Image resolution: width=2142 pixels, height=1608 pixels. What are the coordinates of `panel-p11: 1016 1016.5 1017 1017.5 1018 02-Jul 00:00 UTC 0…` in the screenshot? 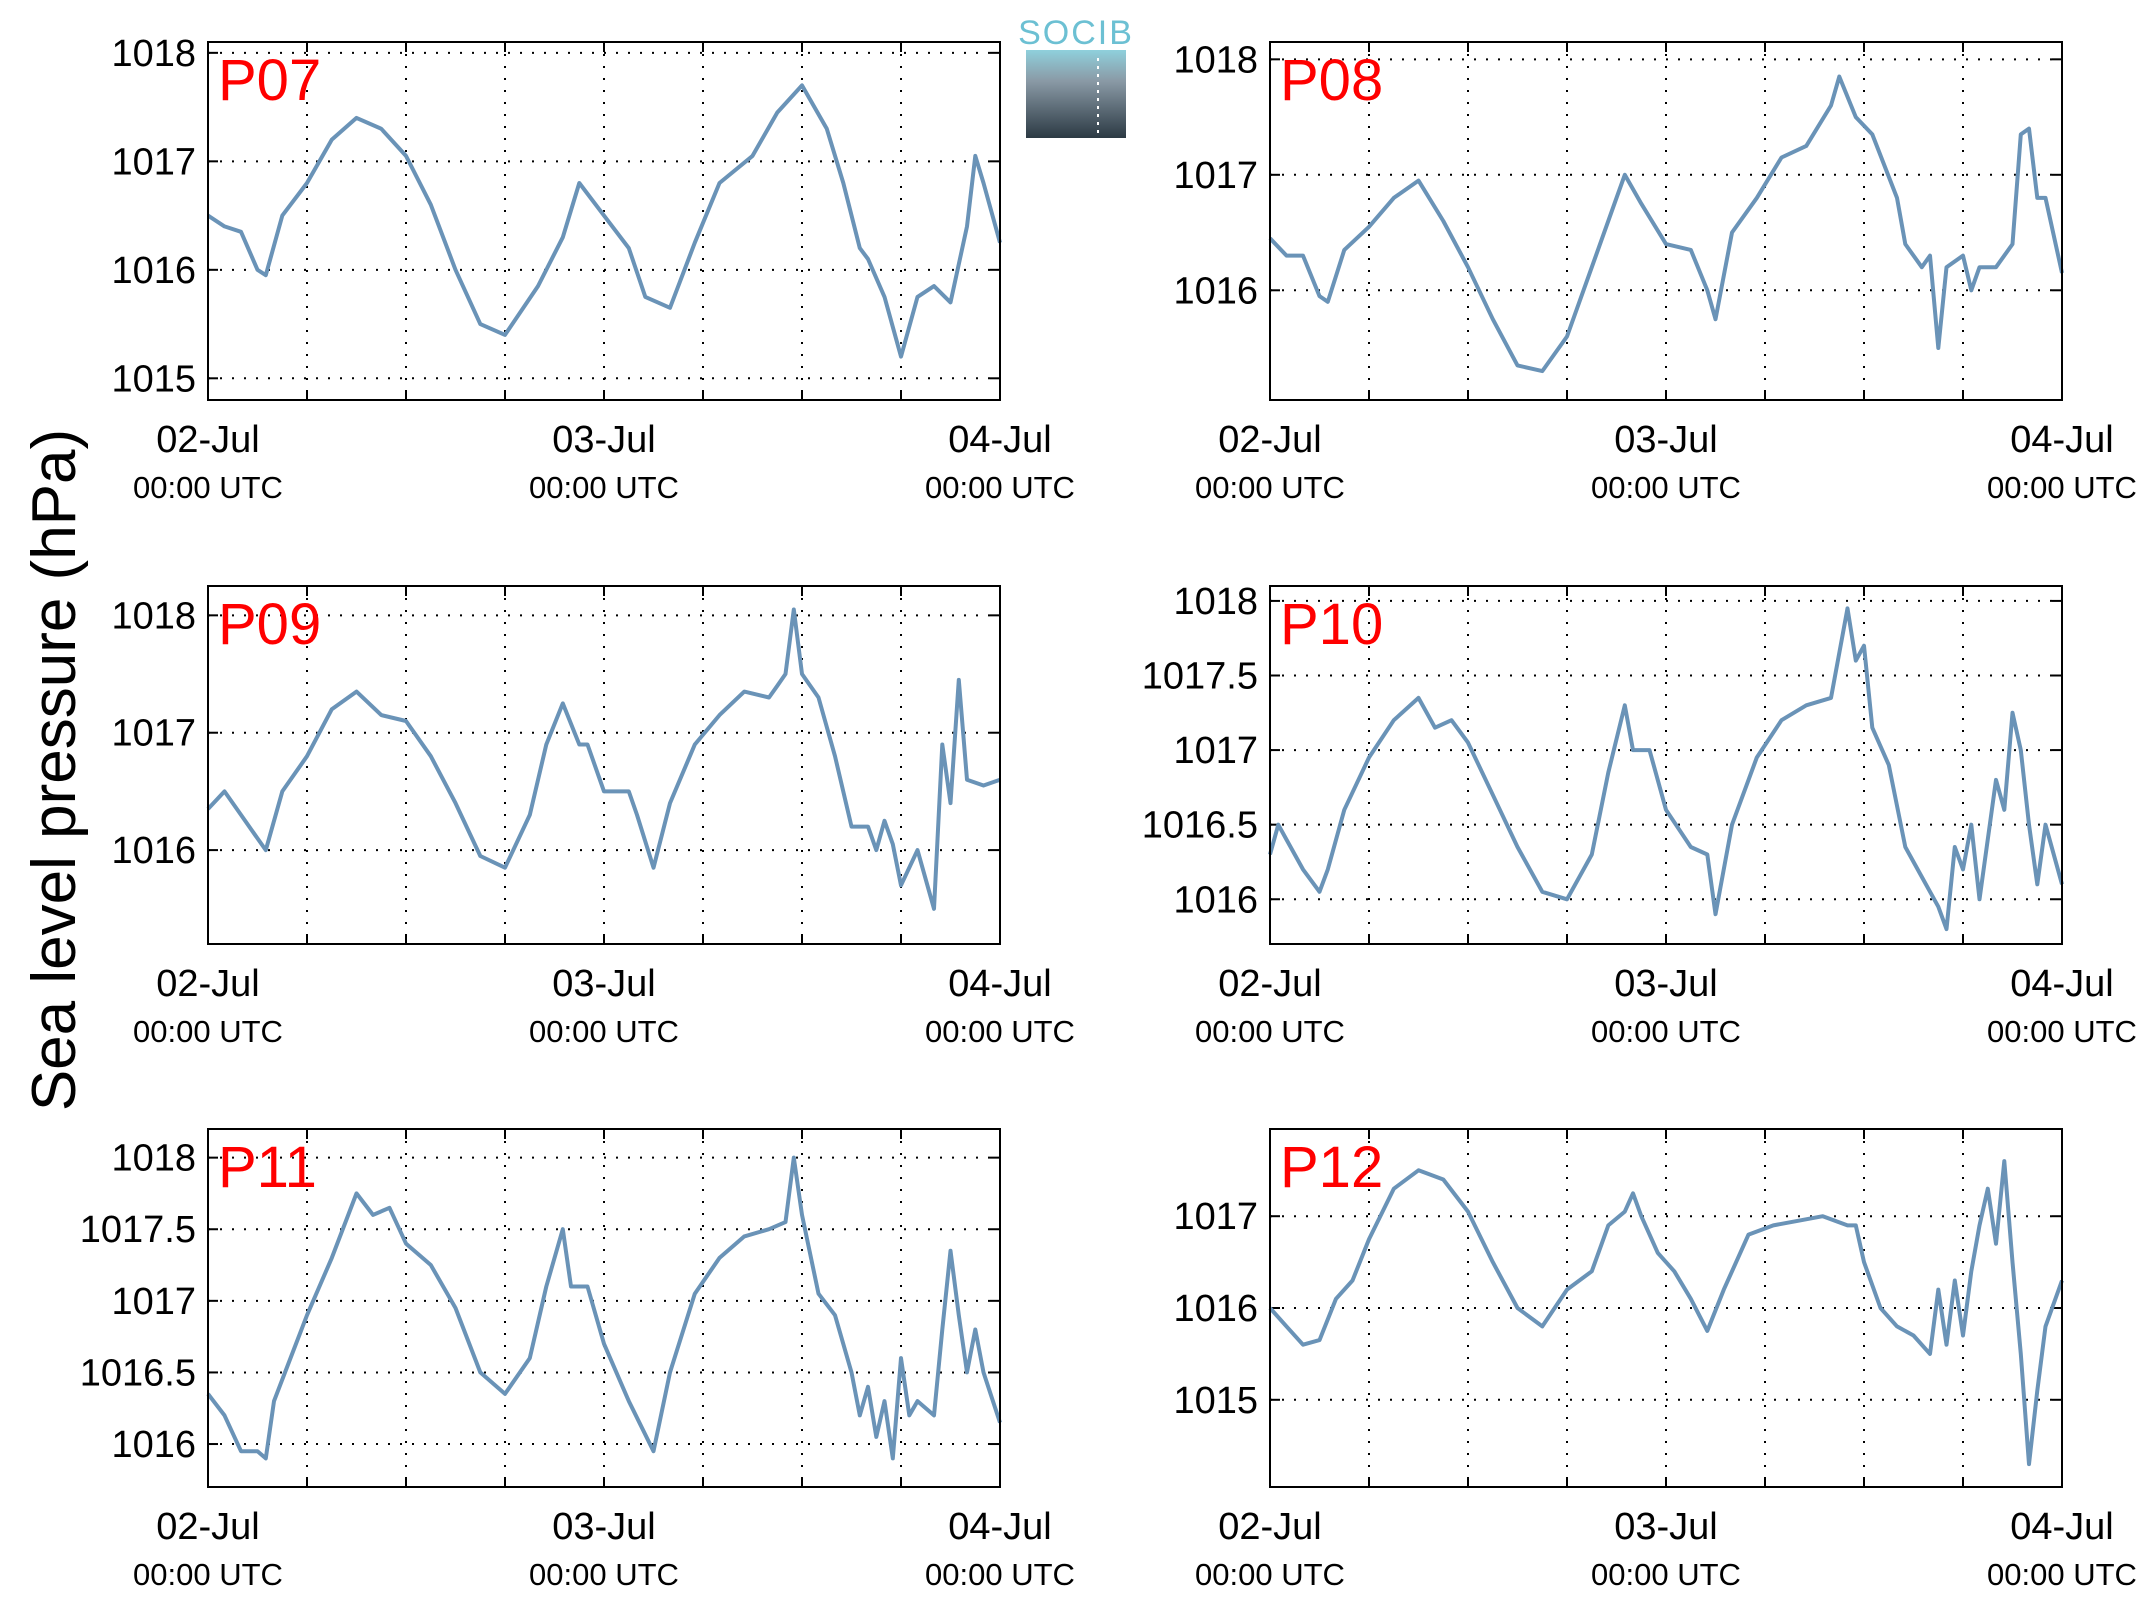 It's located at (577, 1360).